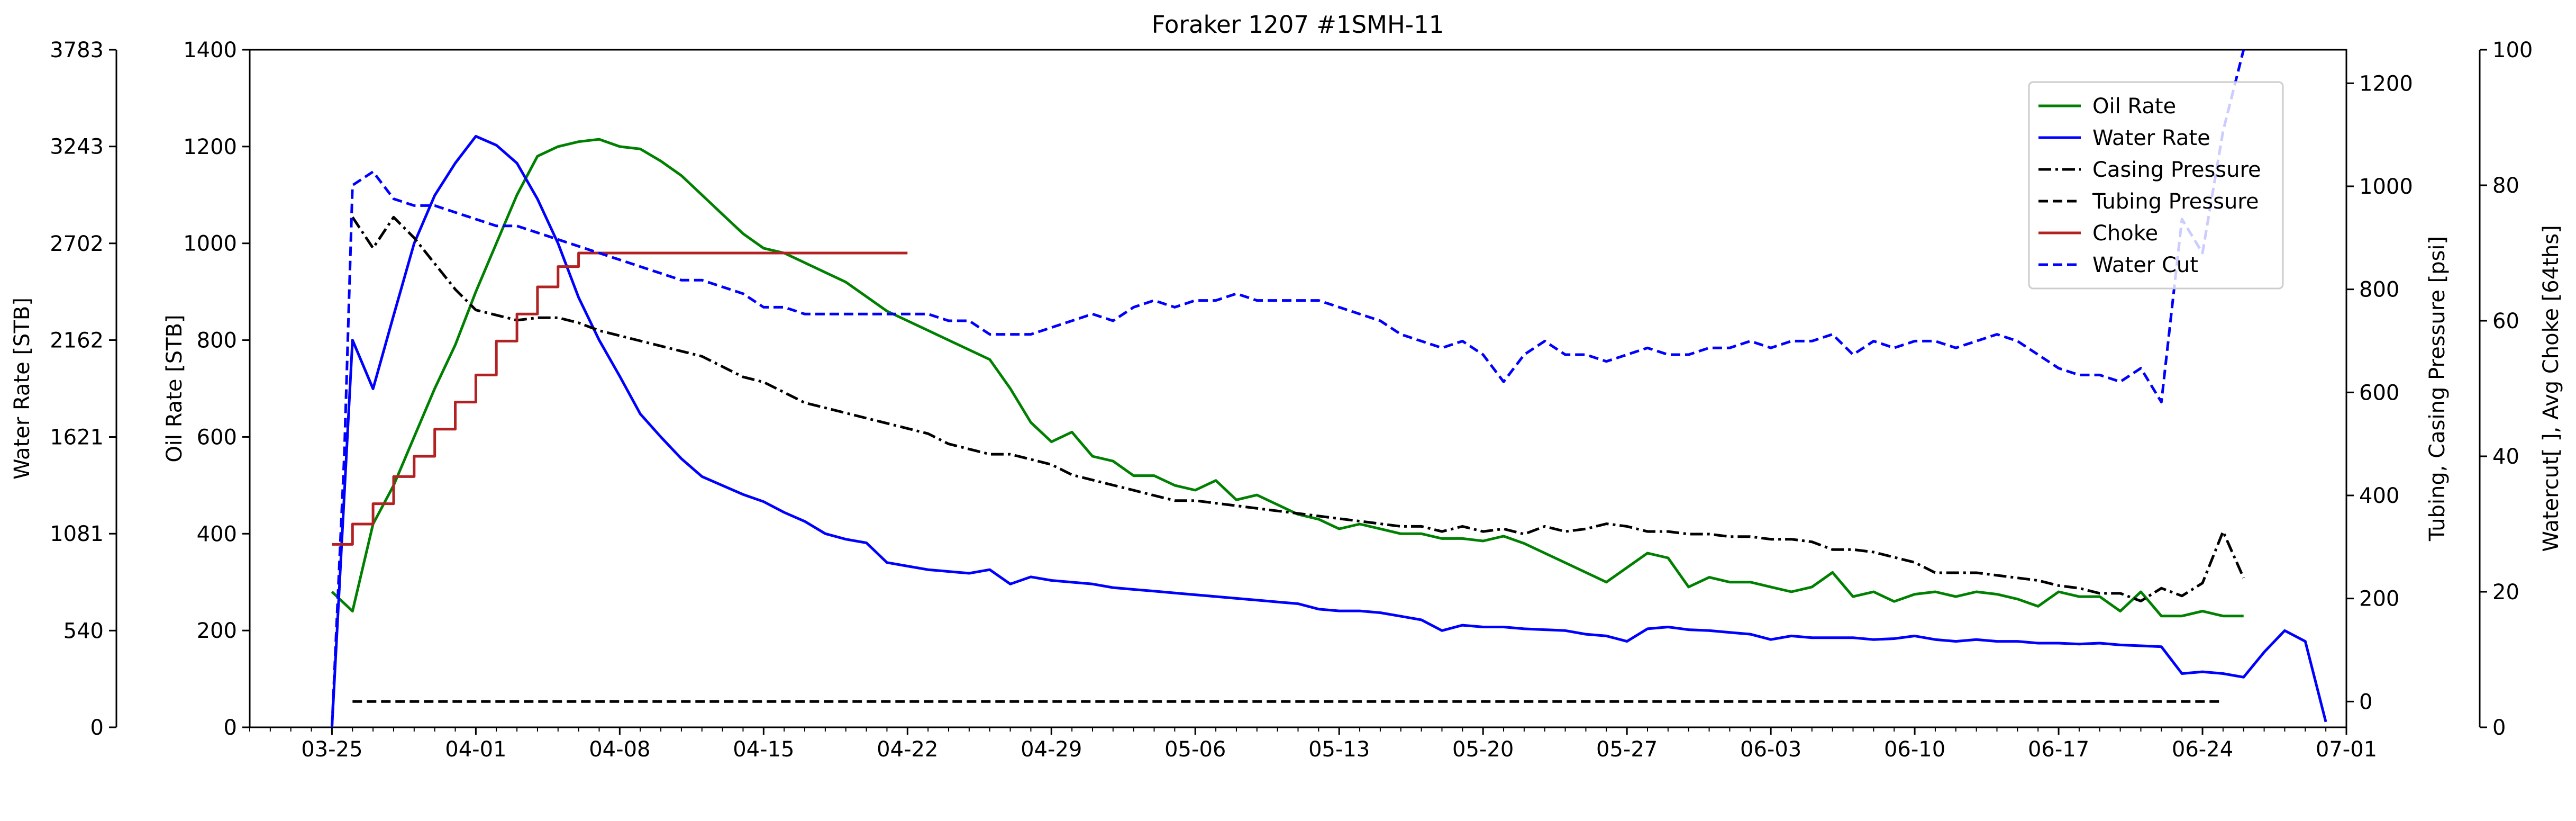  I want to click on oil-rate-tick-label: 1200, so click(210, 147).